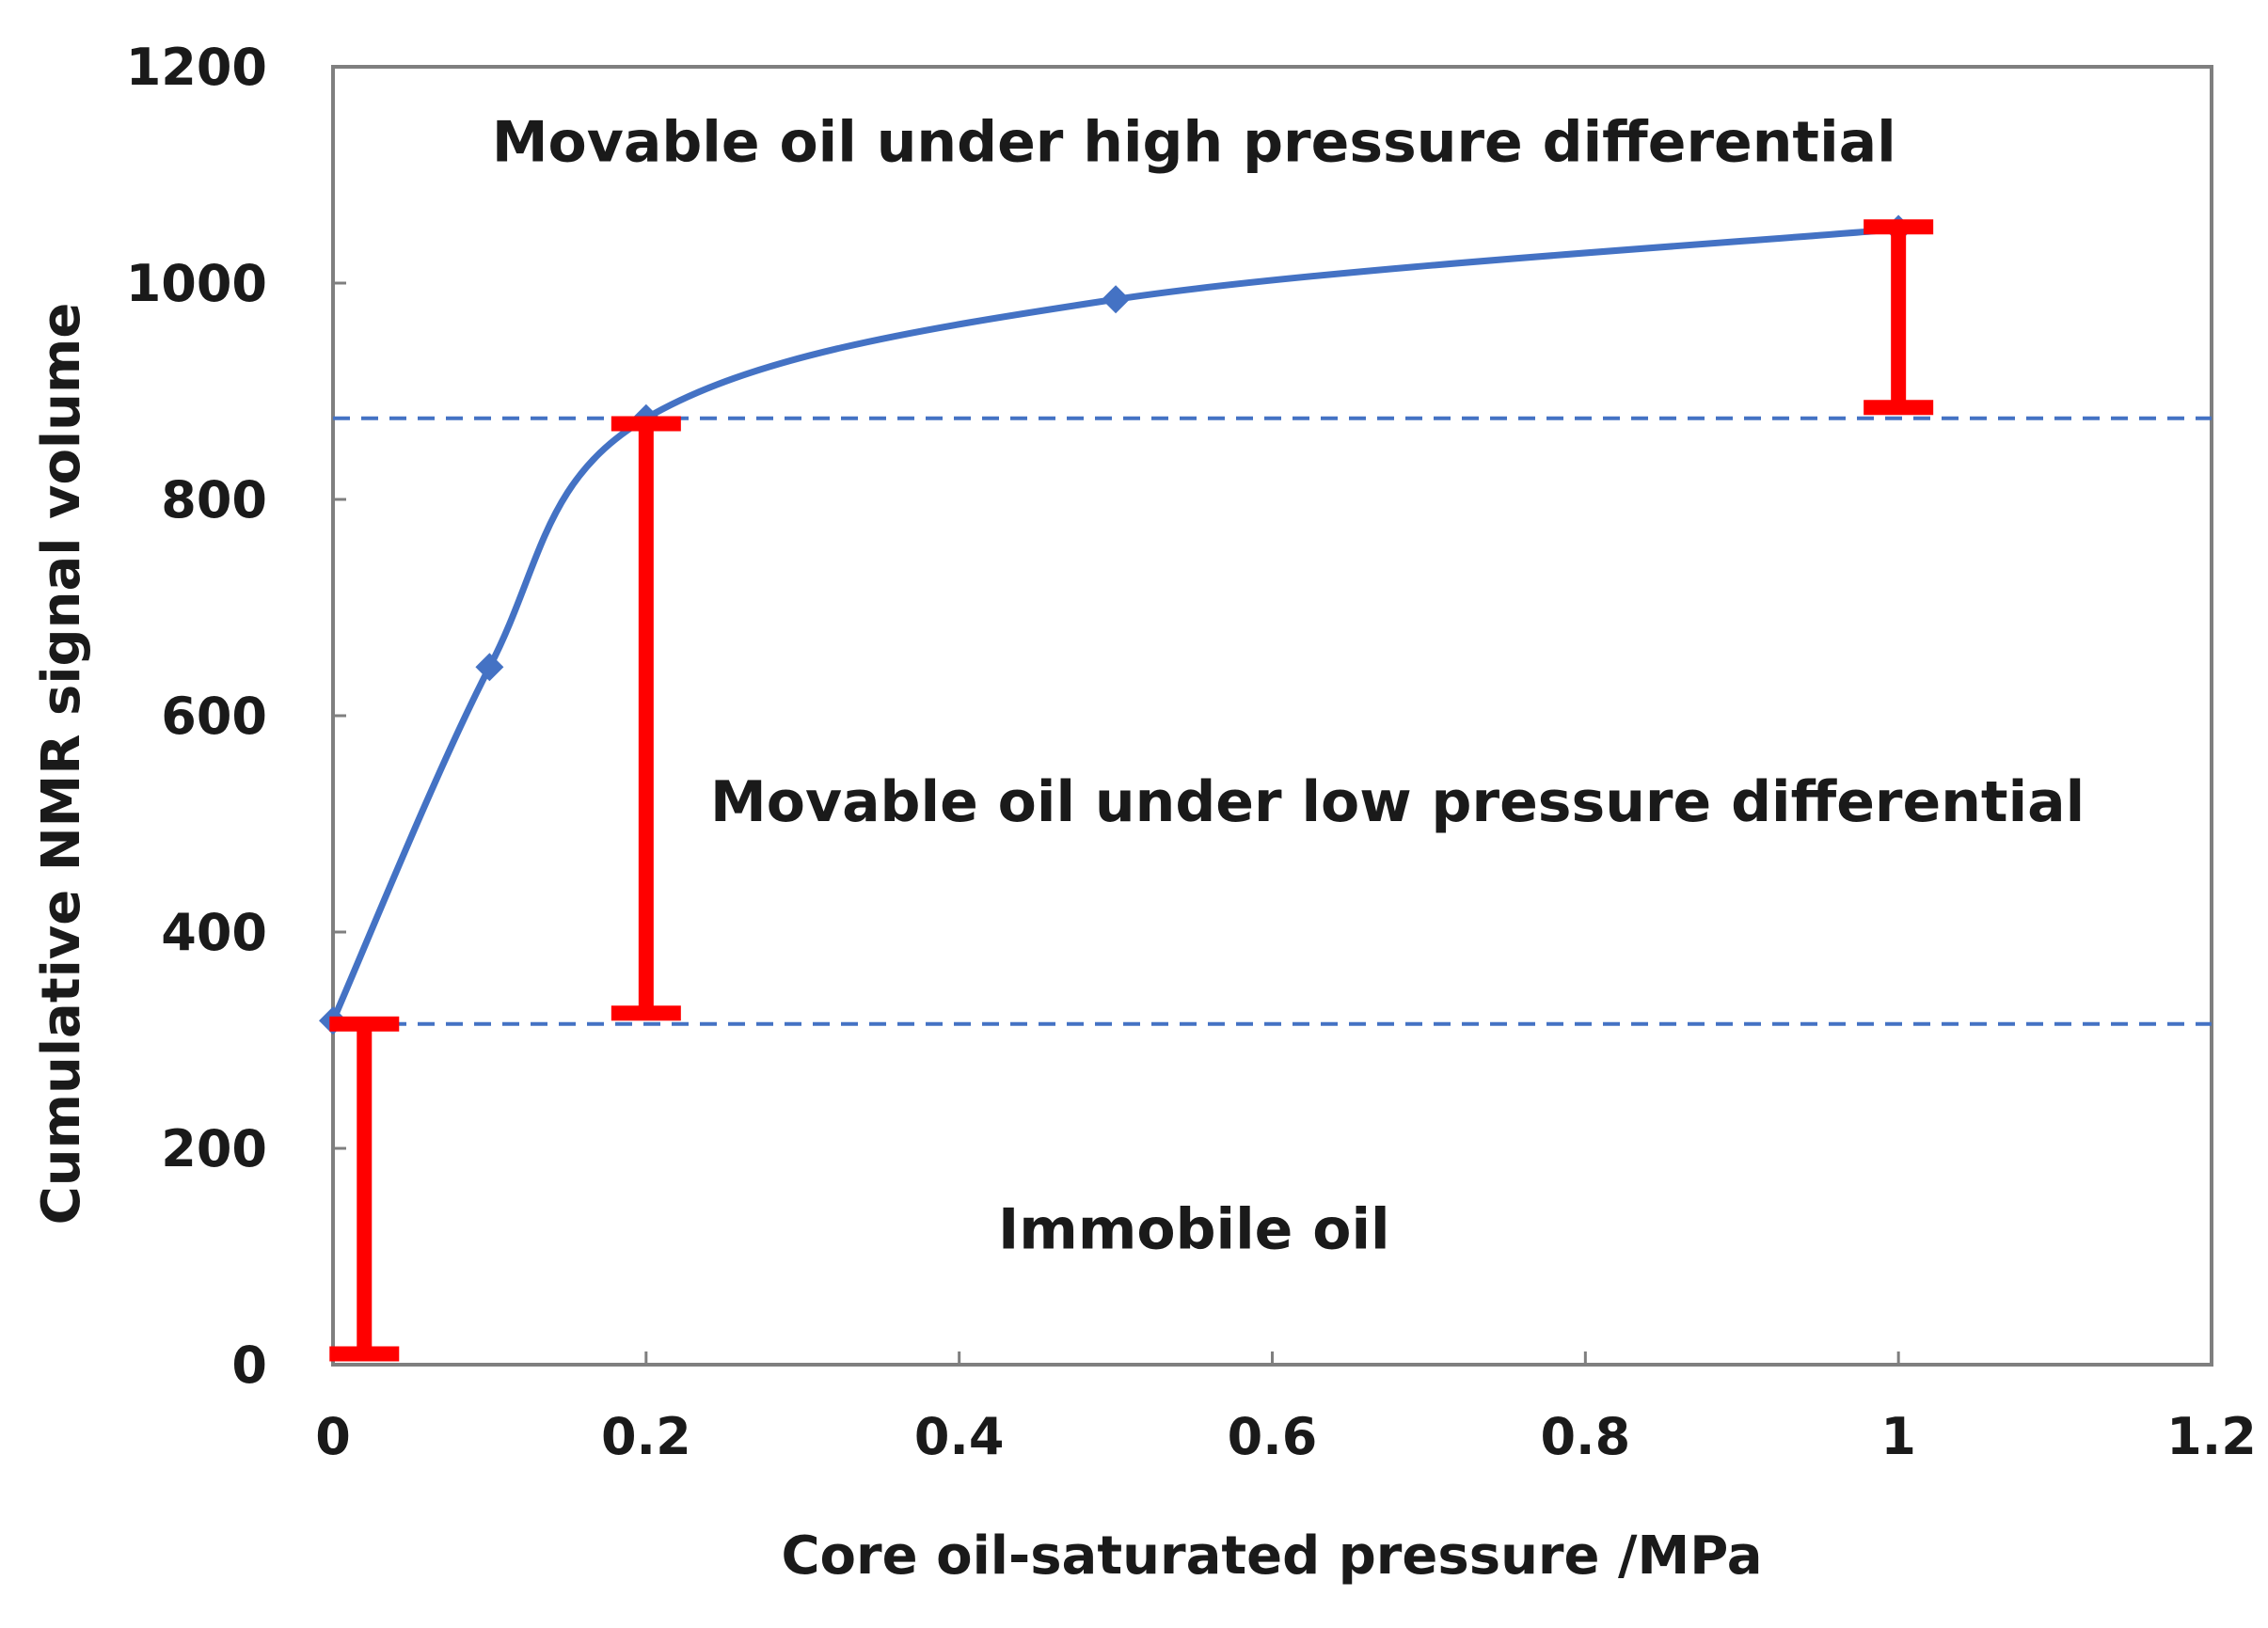 Image resolution: width=2268 pixels, height=1628 pixels. I want to click on y-axis: 0 200 400 600 800 1000 1200, so click(236, 716).